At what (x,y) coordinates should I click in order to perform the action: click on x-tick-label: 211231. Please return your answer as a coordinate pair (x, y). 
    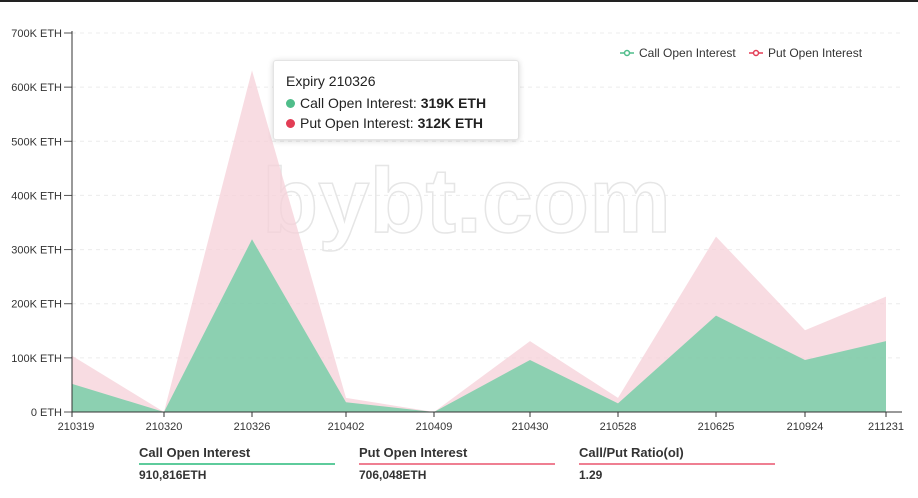
    Looking at the image, I should click on (886, 427).